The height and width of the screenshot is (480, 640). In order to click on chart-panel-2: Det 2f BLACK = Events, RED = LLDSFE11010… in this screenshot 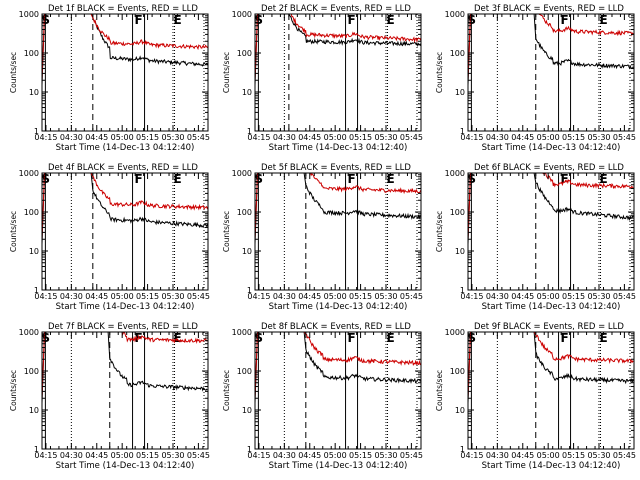, I will do `click(322, 78)`.